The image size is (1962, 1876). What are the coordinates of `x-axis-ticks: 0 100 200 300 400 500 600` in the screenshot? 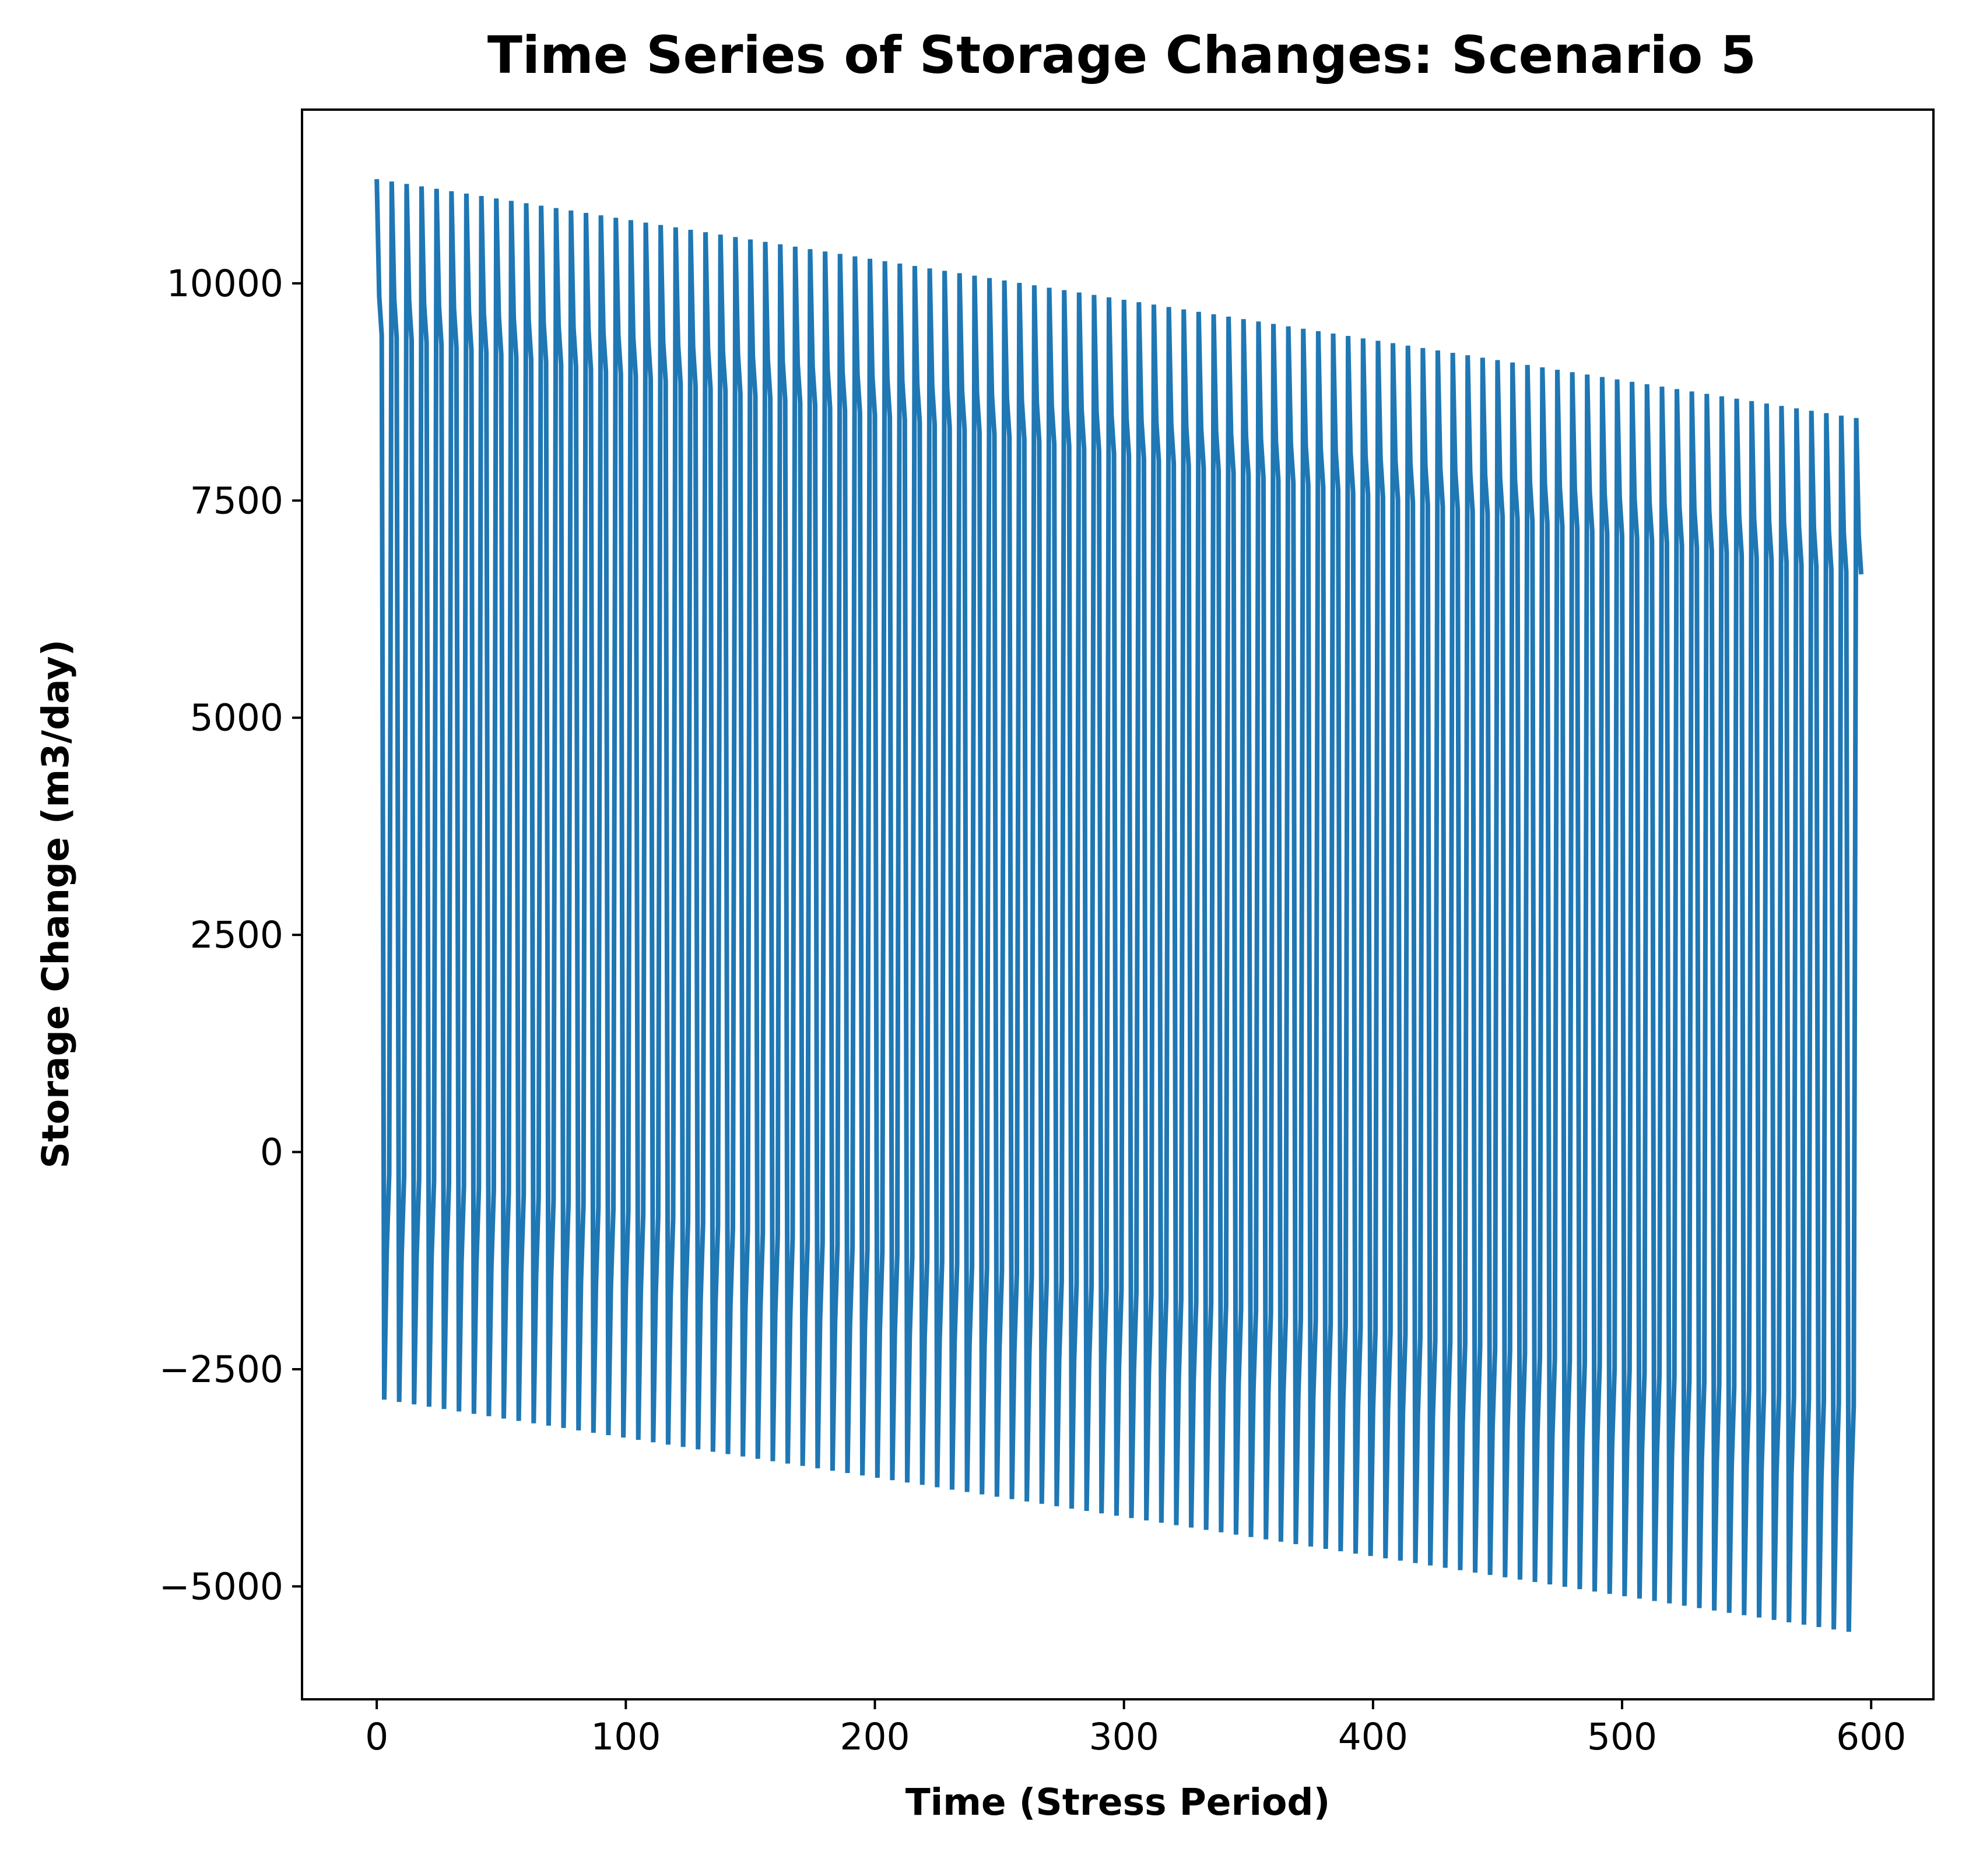 It's located at (1135, 1728).